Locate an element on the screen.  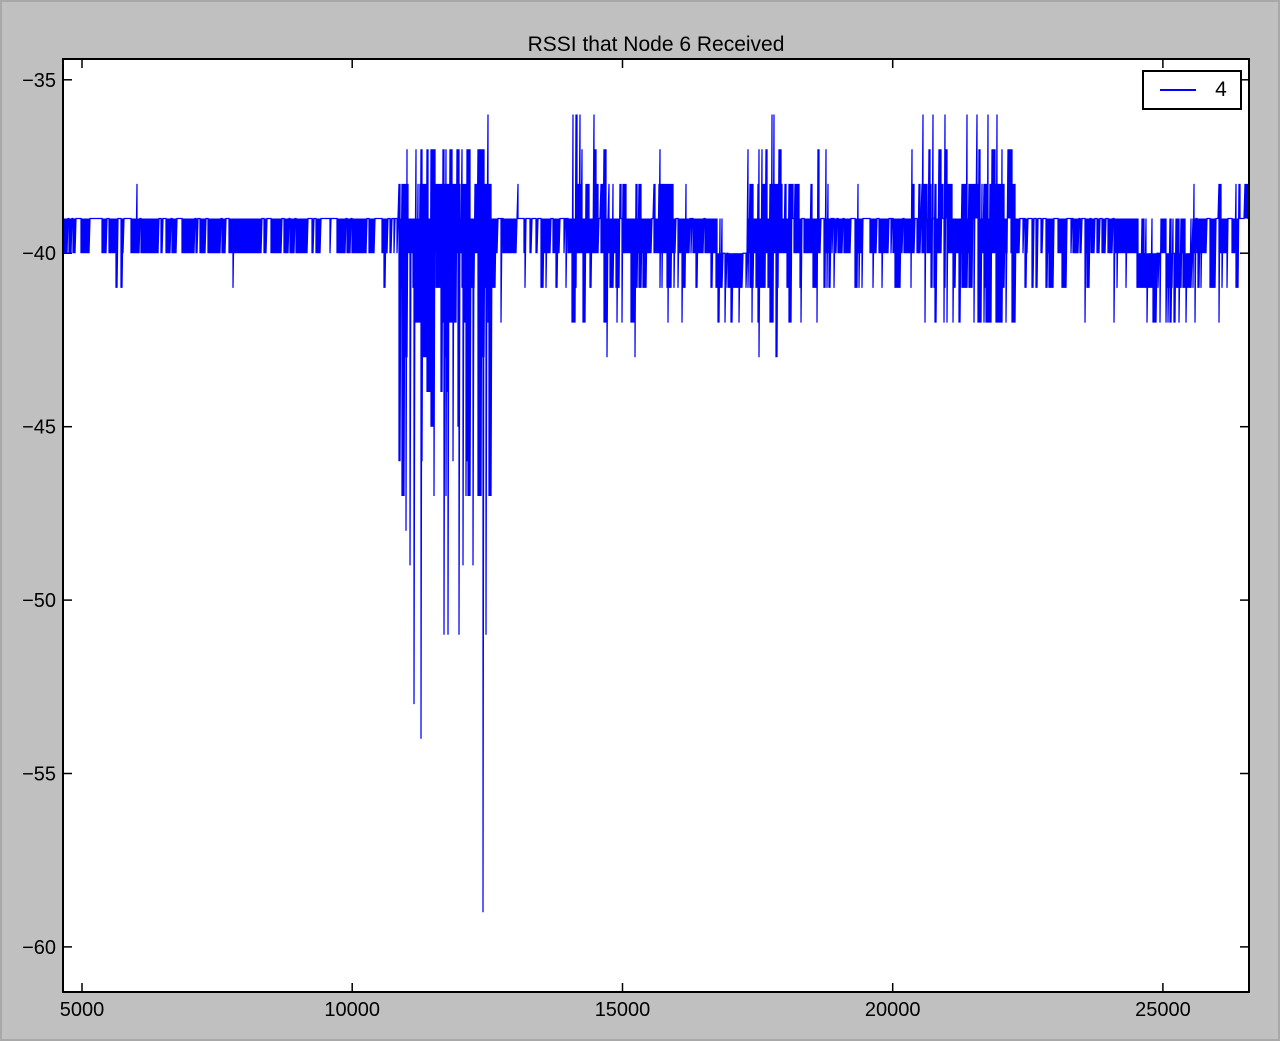
y-tick-label: −40 is located at coordinates (39, 254).